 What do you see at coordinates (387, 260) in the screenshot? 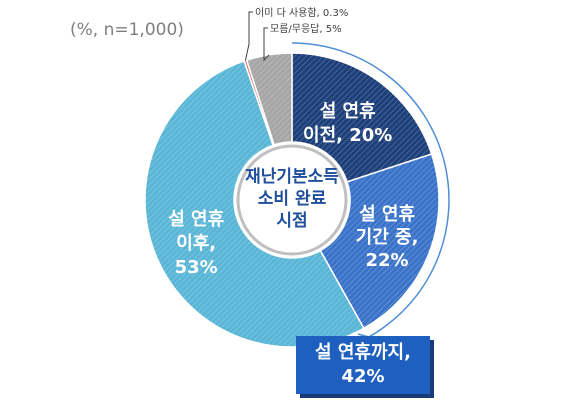
I see `slice-label-1-2: 22%` at bounding box center [387, 260].